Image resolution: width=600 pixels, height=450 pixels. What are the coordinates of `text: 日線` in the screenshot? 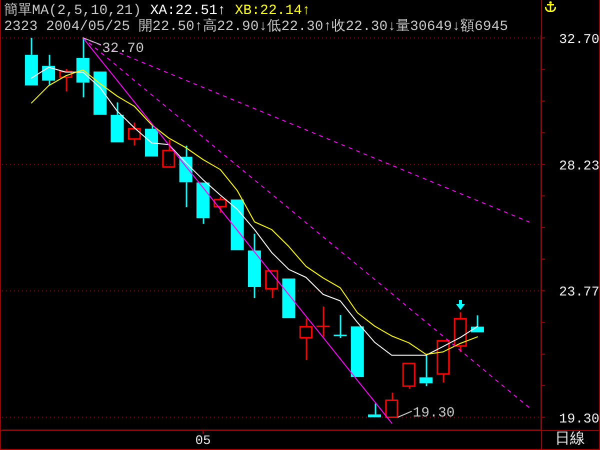 It's located at (570, 439).